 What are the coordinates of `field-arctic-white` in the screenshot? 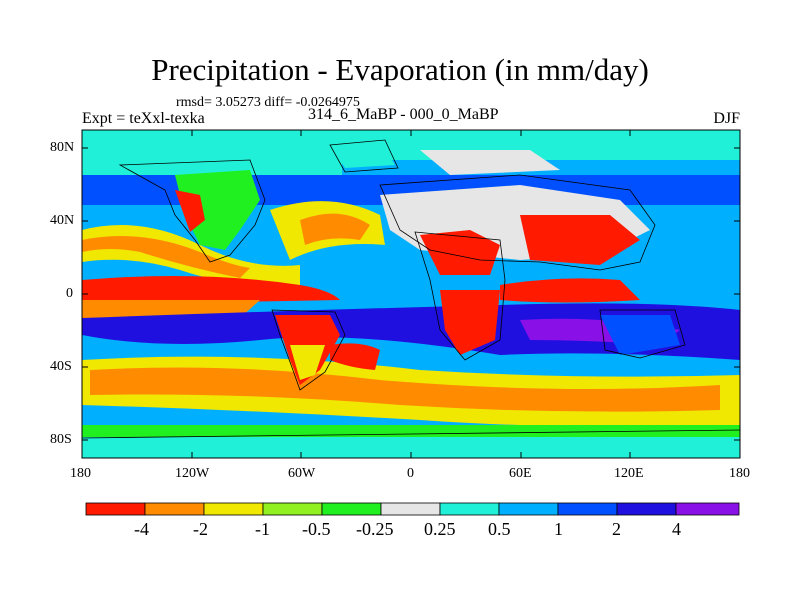 It's located at (490, 162).